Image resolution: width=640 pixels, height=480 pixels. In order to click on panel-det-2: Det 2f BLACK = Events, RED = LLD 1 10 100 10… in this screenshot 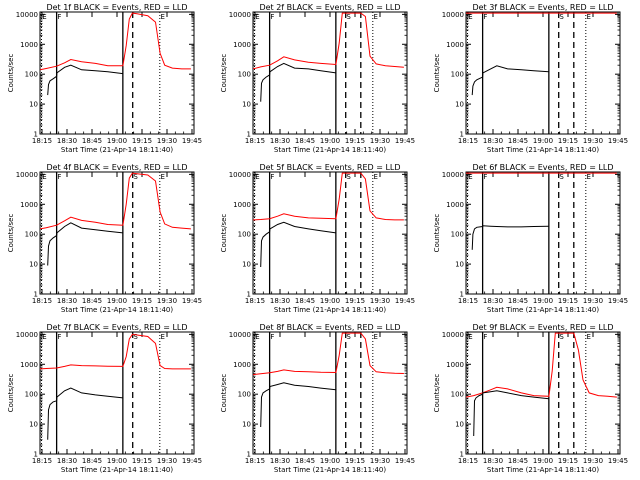, I will do `click(317, 78)`.